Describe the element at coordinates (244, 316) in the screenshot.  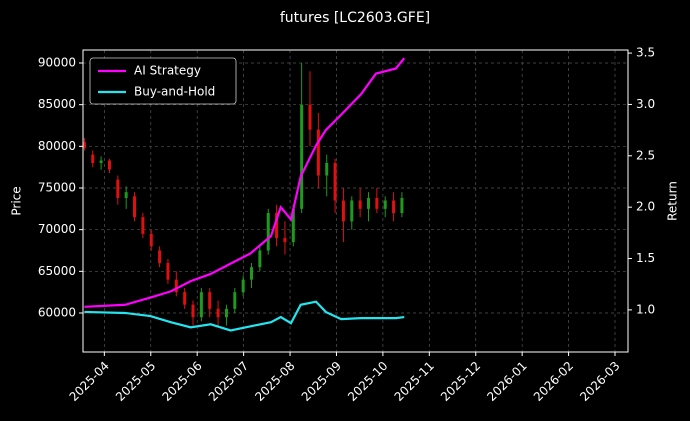
I see `line-series` at that location.